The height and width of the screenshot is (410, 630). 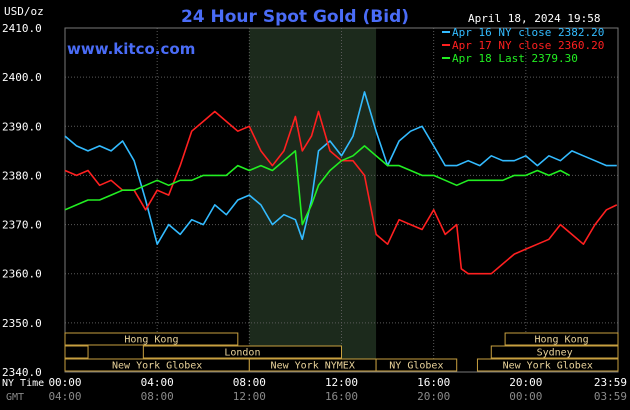 What do you see at coordinates (534, 18) in the screenshot?
I see `date-stamp: April 18, 2024 19:58` at bounding box center [534, 18].